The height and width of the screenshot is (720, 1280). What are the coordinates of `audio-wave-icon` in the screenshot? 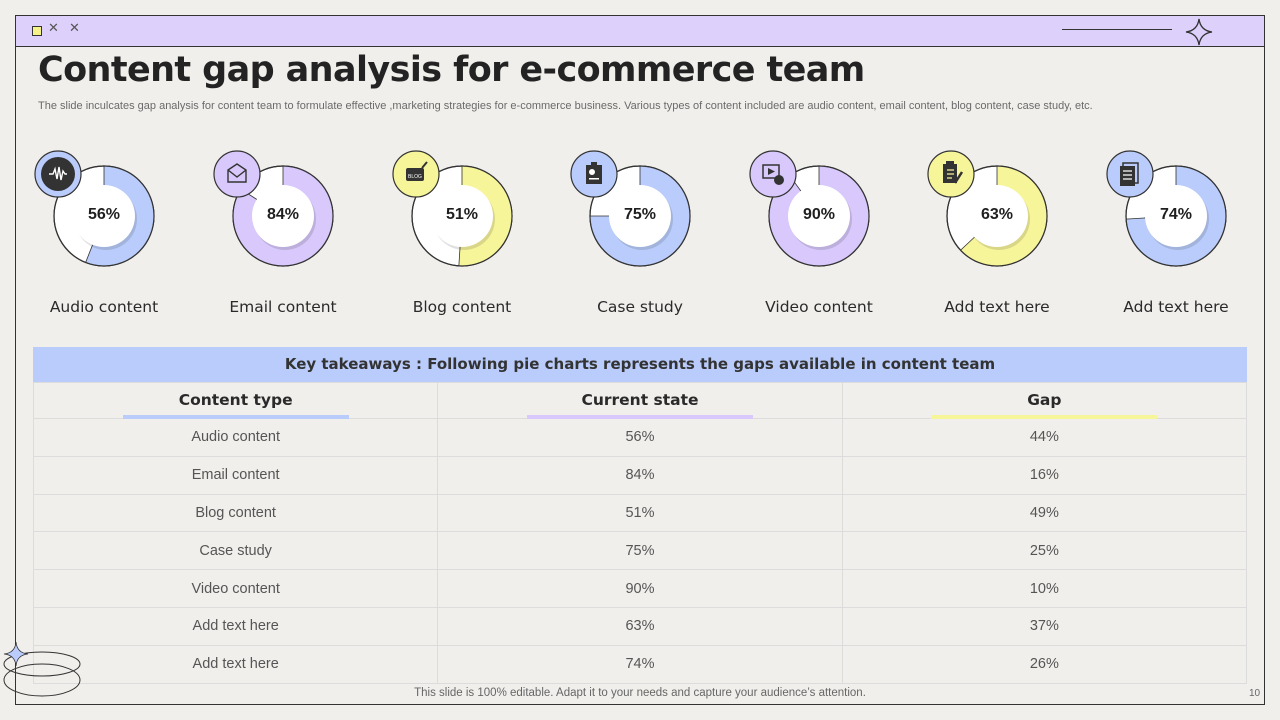 It's located at (58, 174).